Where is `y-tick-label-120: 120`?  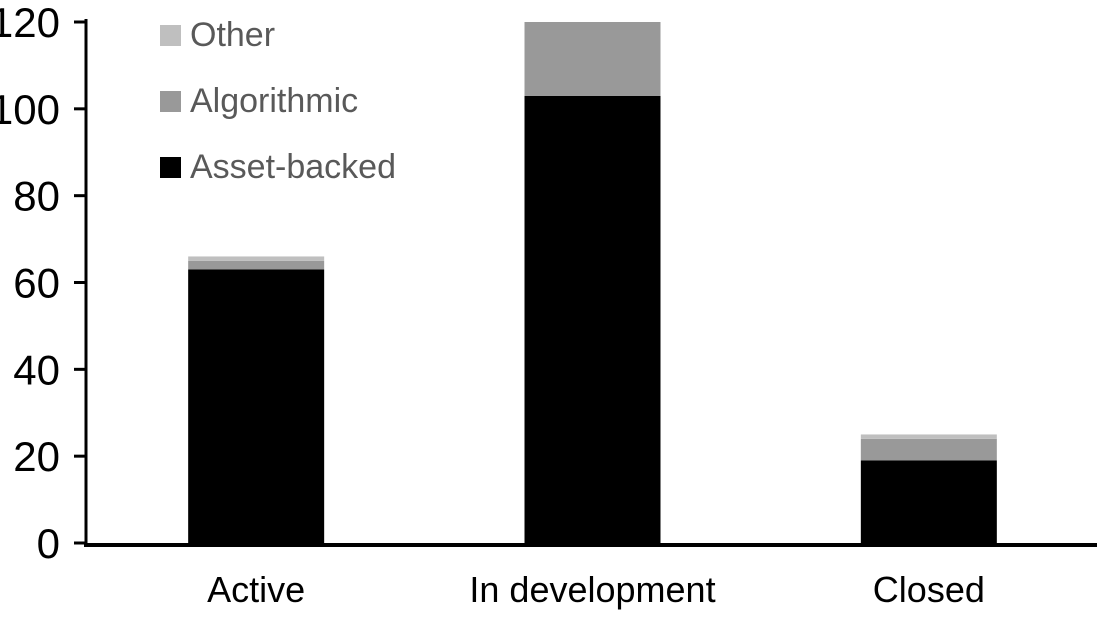 y-tick-label-120: 120 is located at coordinates (30, 23).